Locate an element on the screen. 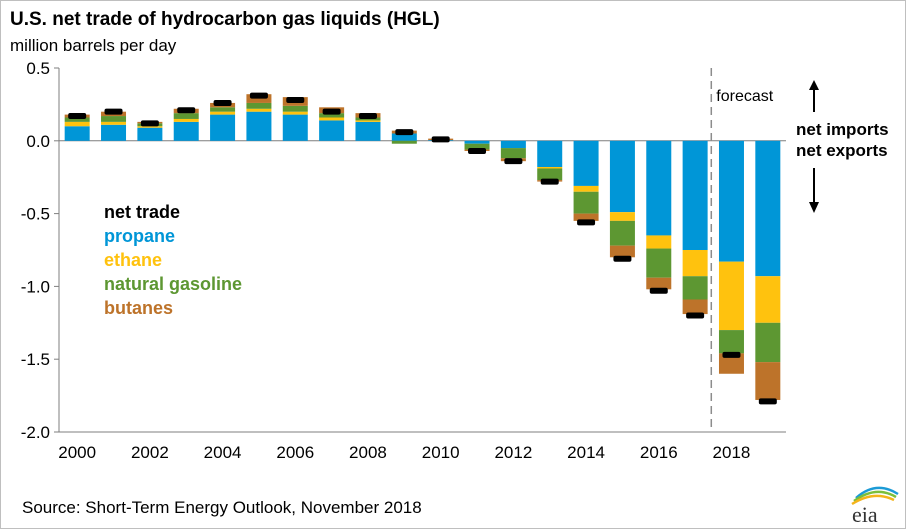 Image resolution: width=906 pixels, height=529 pixels. bar-natural-gasoline-2001 is located at coordinates (114, 119).